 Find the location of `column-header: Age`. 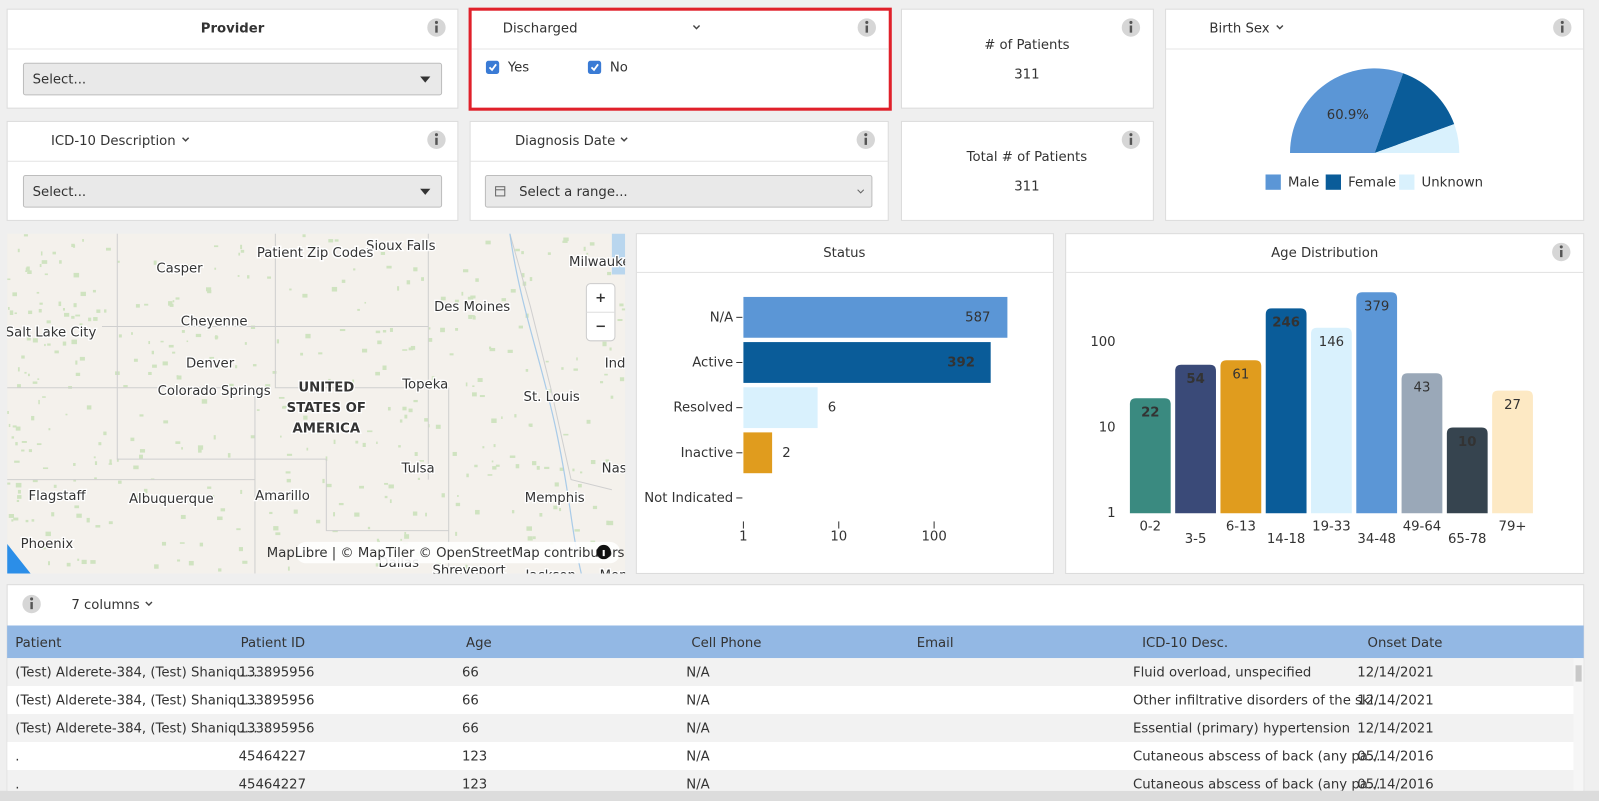

column-header: Age is located at coordinates (479, 643).